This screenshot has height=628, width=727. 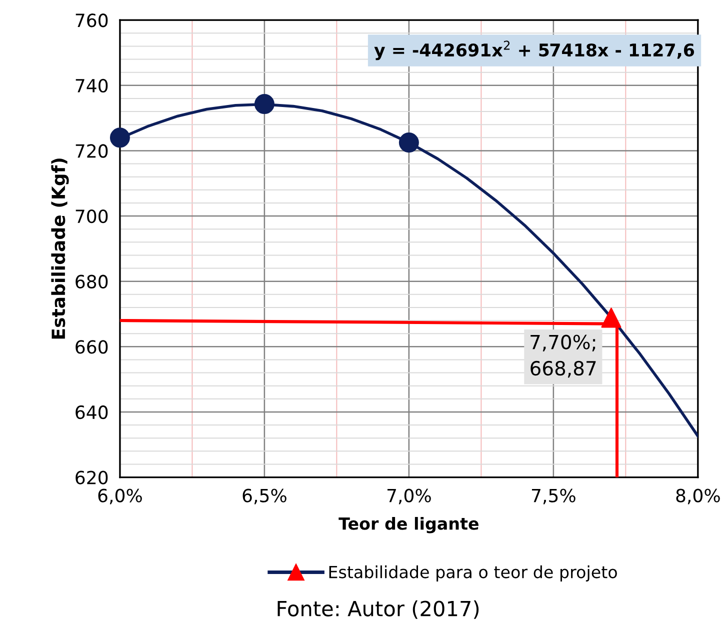 What do you see at coordinates (534, 50) in the screenshot?
I see `annotation: y = -442691x$^{2}$ + 57418x - 1127,6` at bounding box center [534, 50].